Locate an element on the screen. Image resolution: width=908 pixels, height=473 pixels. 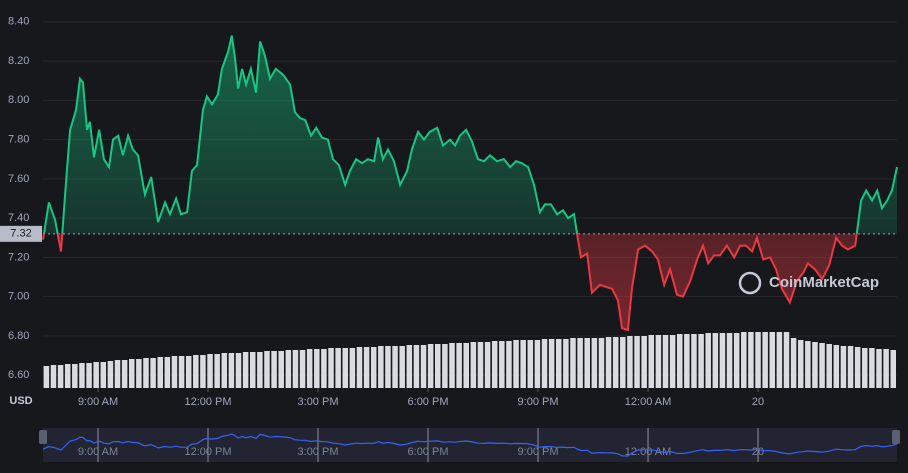
x-tick-label: 20 is located at coordinates (758, 402).